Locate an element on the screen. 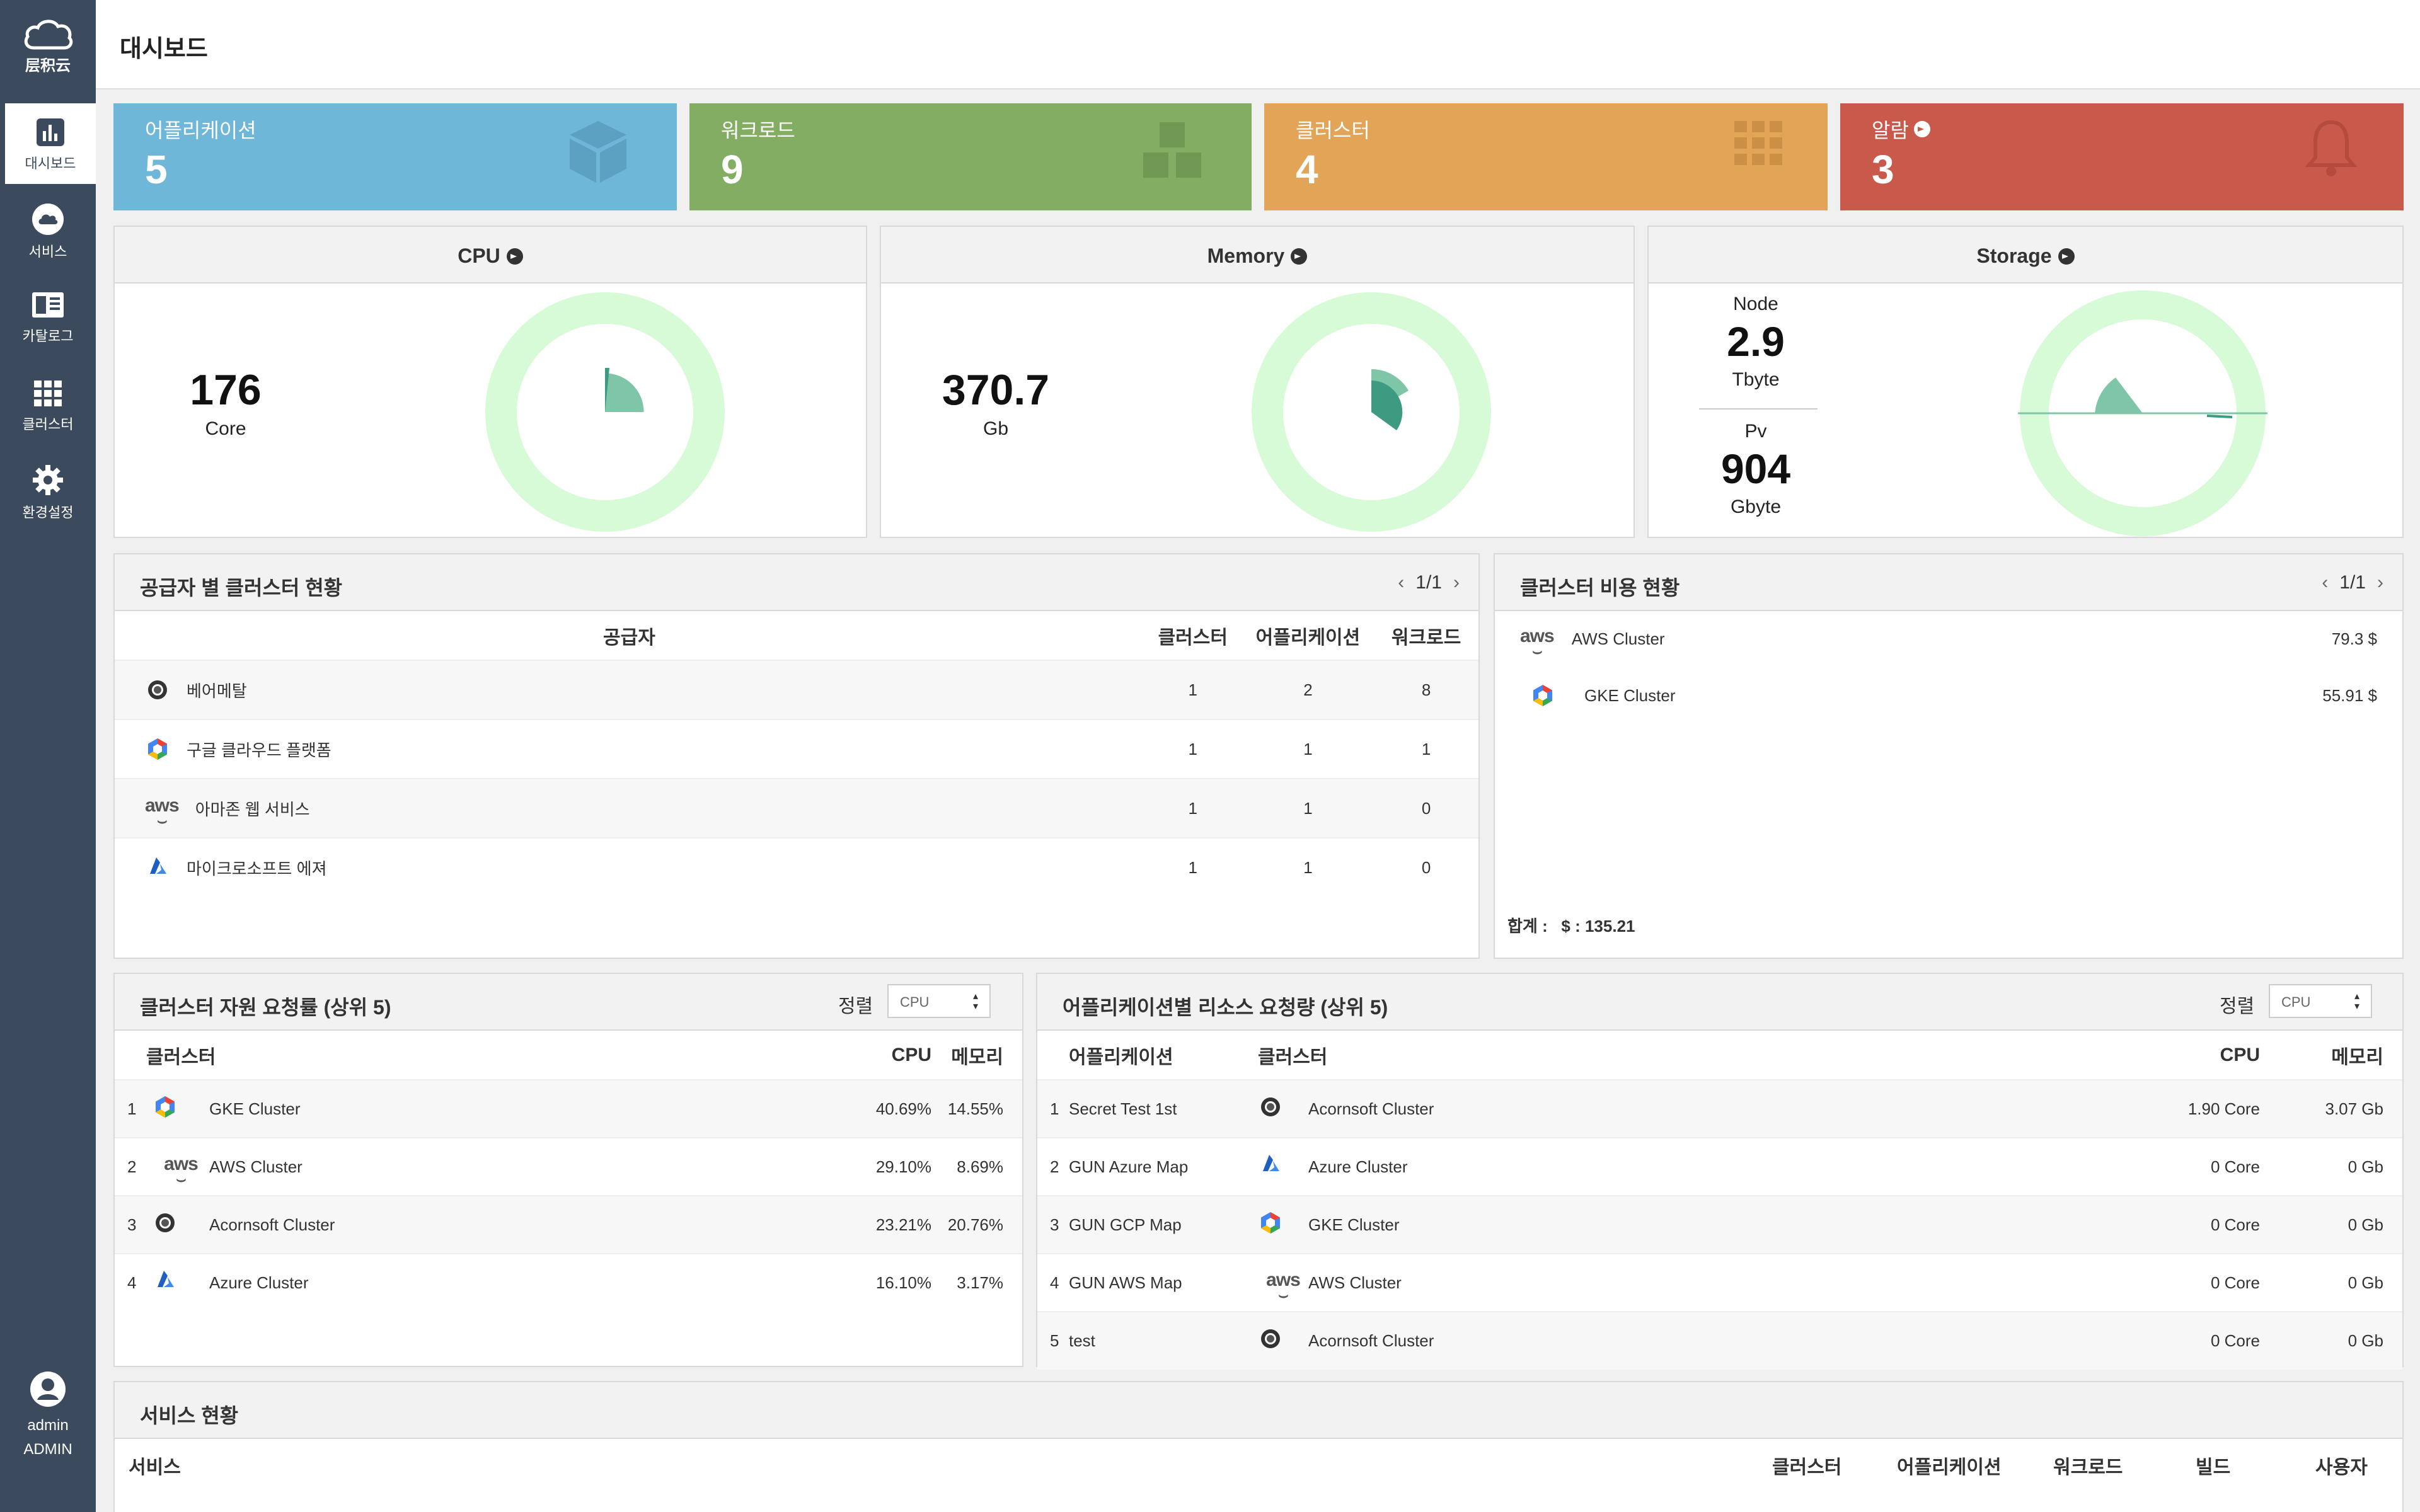  app-count: 2 is located at coordinates (1308, 689).